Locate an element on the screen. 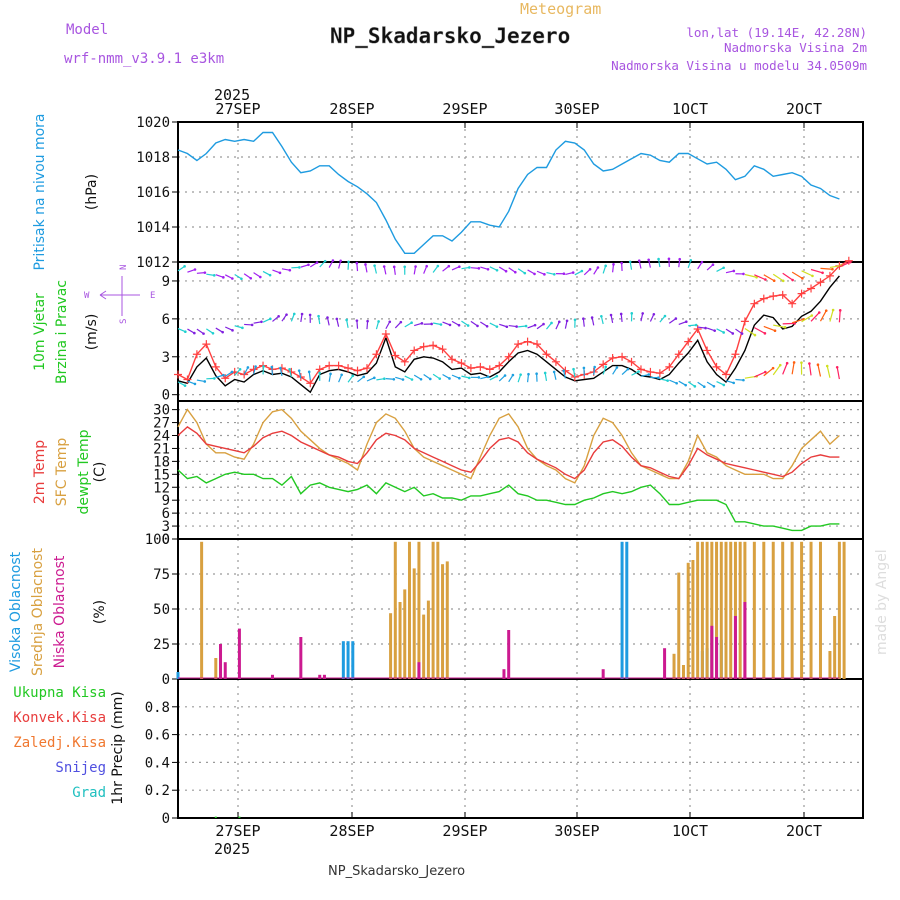  y-axis-label-wind-dir: Brzina i Pravac is located at coordinates (62, 332).